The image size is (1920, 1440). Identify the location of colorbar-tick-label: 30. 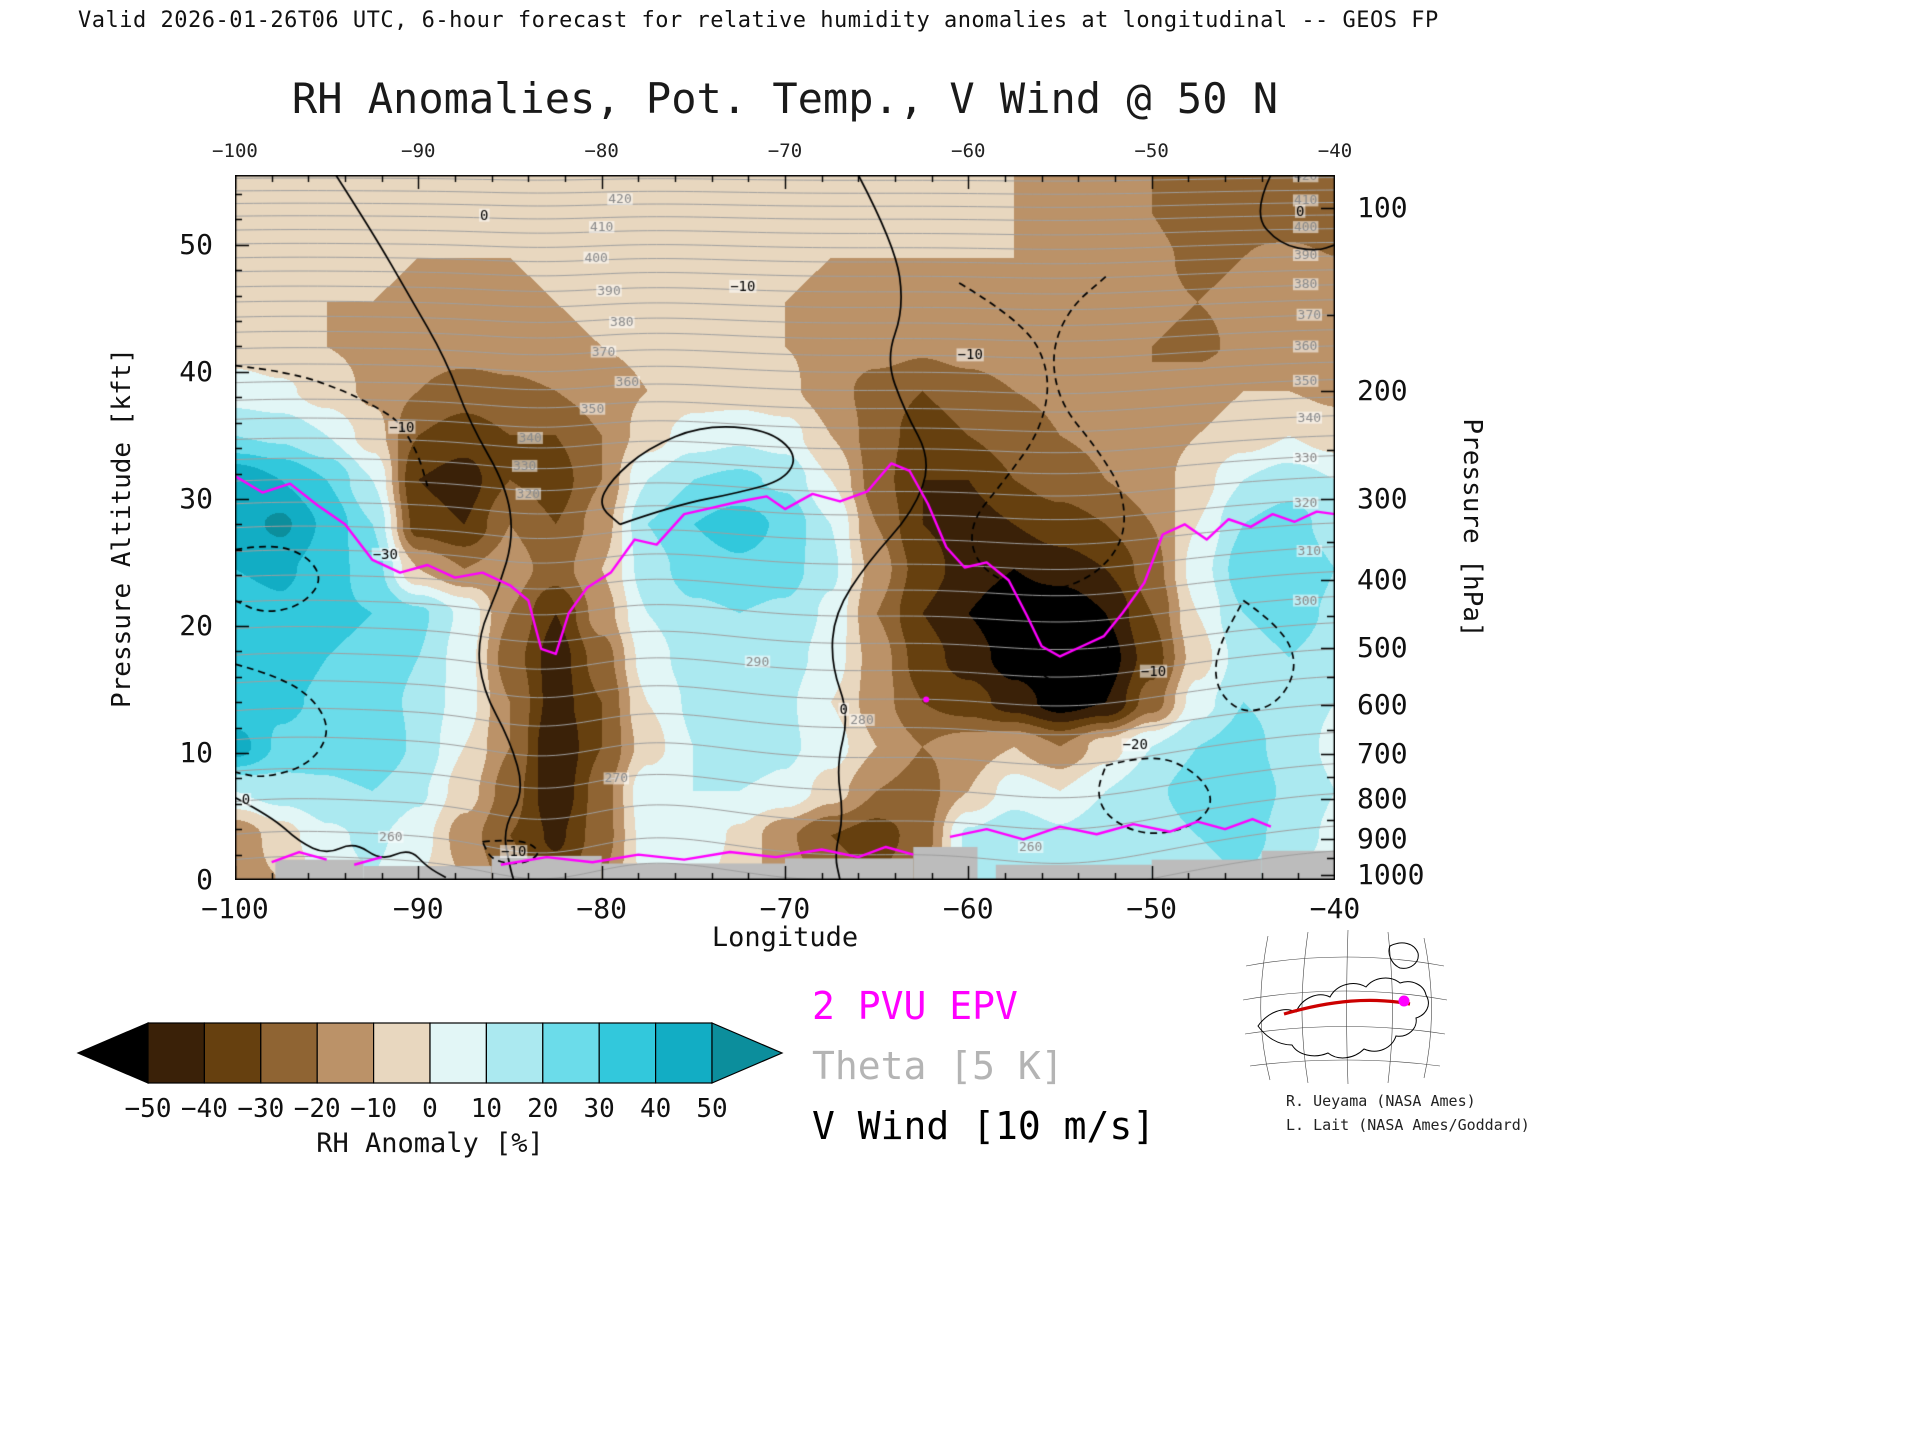
(599, 1109).